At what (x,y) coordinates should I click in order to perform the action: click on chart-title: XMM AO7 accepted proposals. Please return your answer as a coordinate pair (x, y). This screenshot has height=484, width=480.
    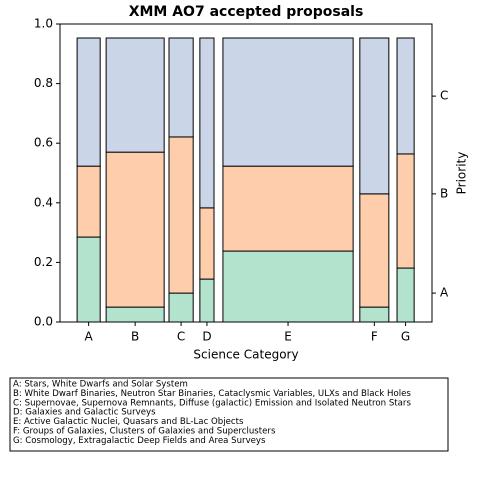
    Looking at the image, I should click on (246, 12).